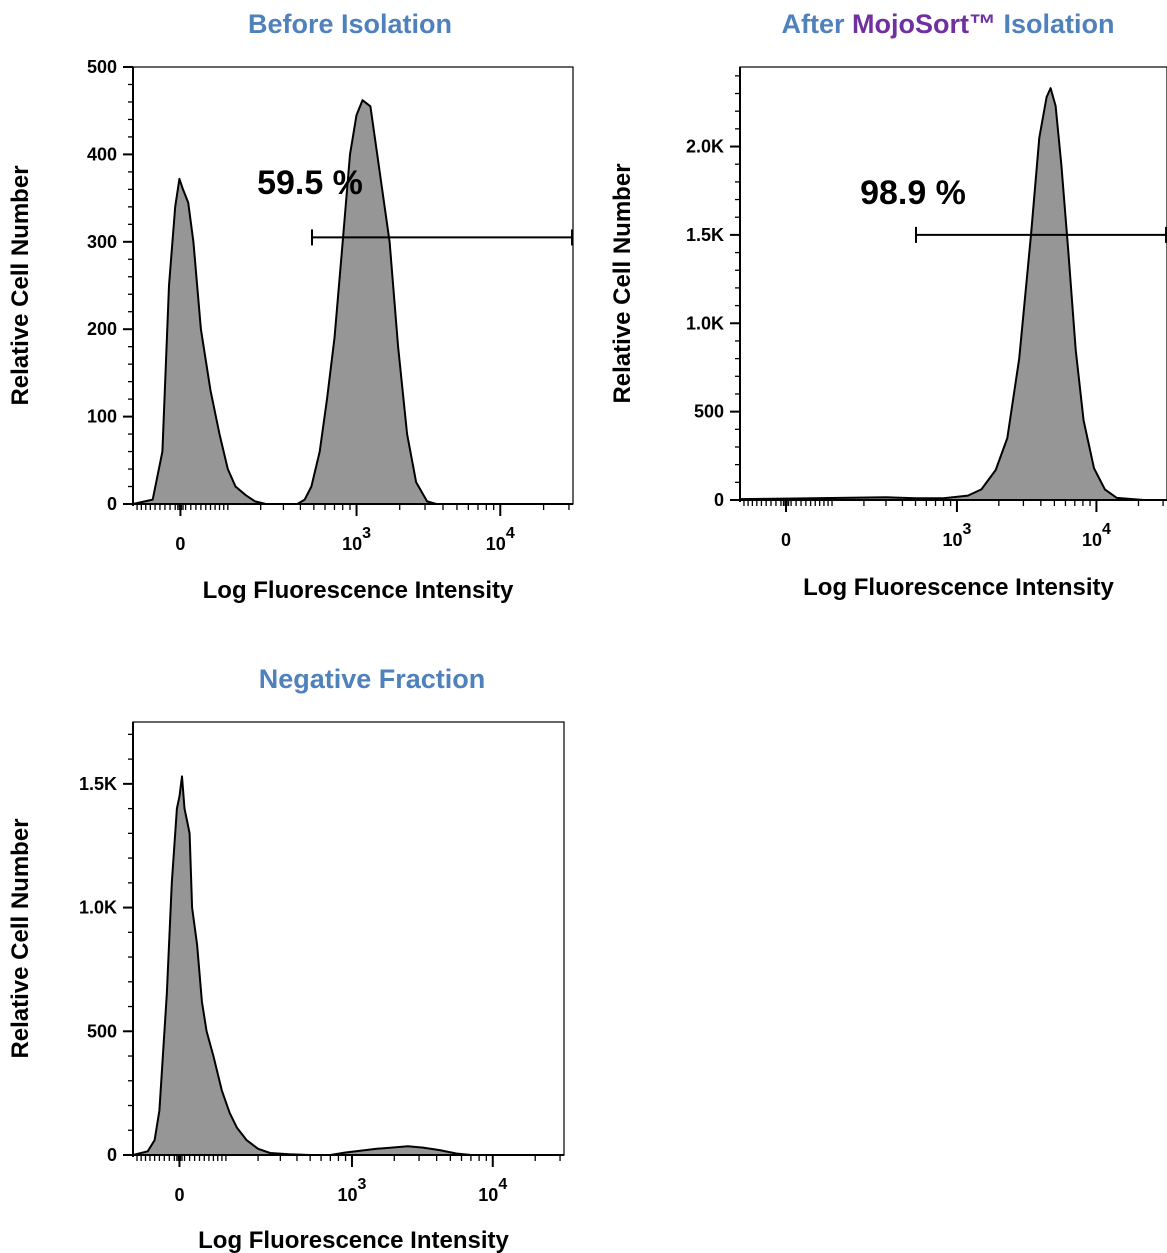  What do you see at coordinates (310, 183) in the screenshot?
I see `gate-percentage: 59.5 %` at bounding box center [310, 183].